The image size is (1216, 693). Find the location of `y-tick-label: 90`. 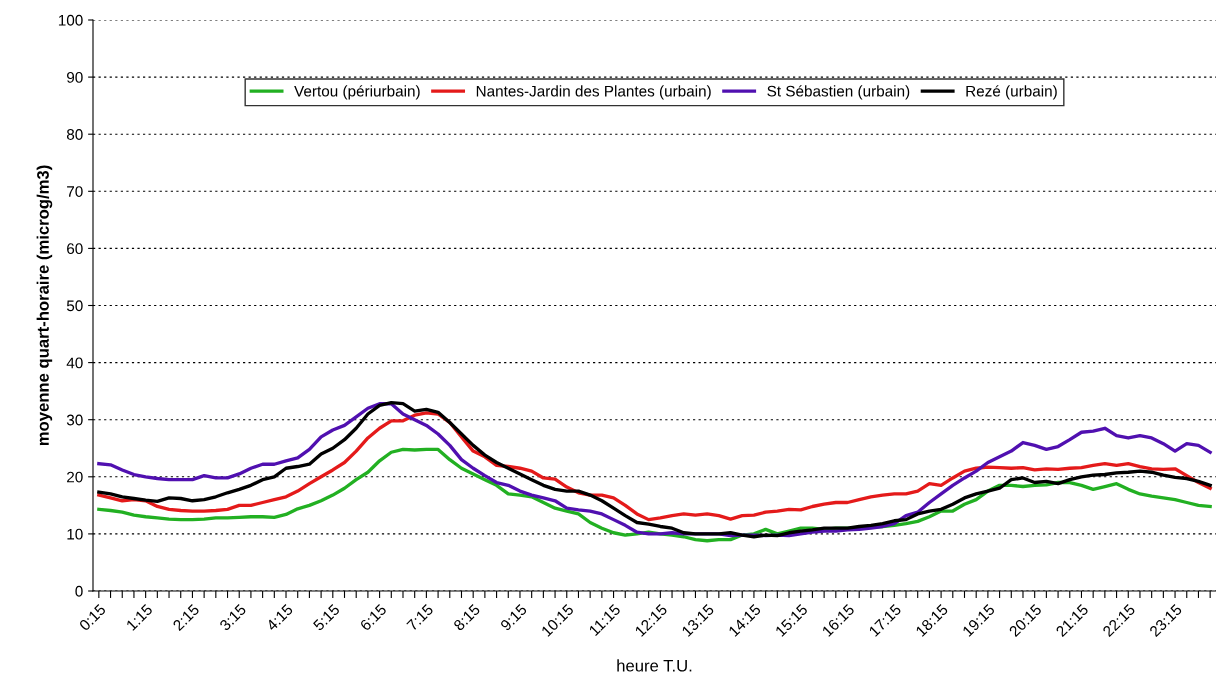

y-tick-label: 90 is located at coordinates (75, 77).